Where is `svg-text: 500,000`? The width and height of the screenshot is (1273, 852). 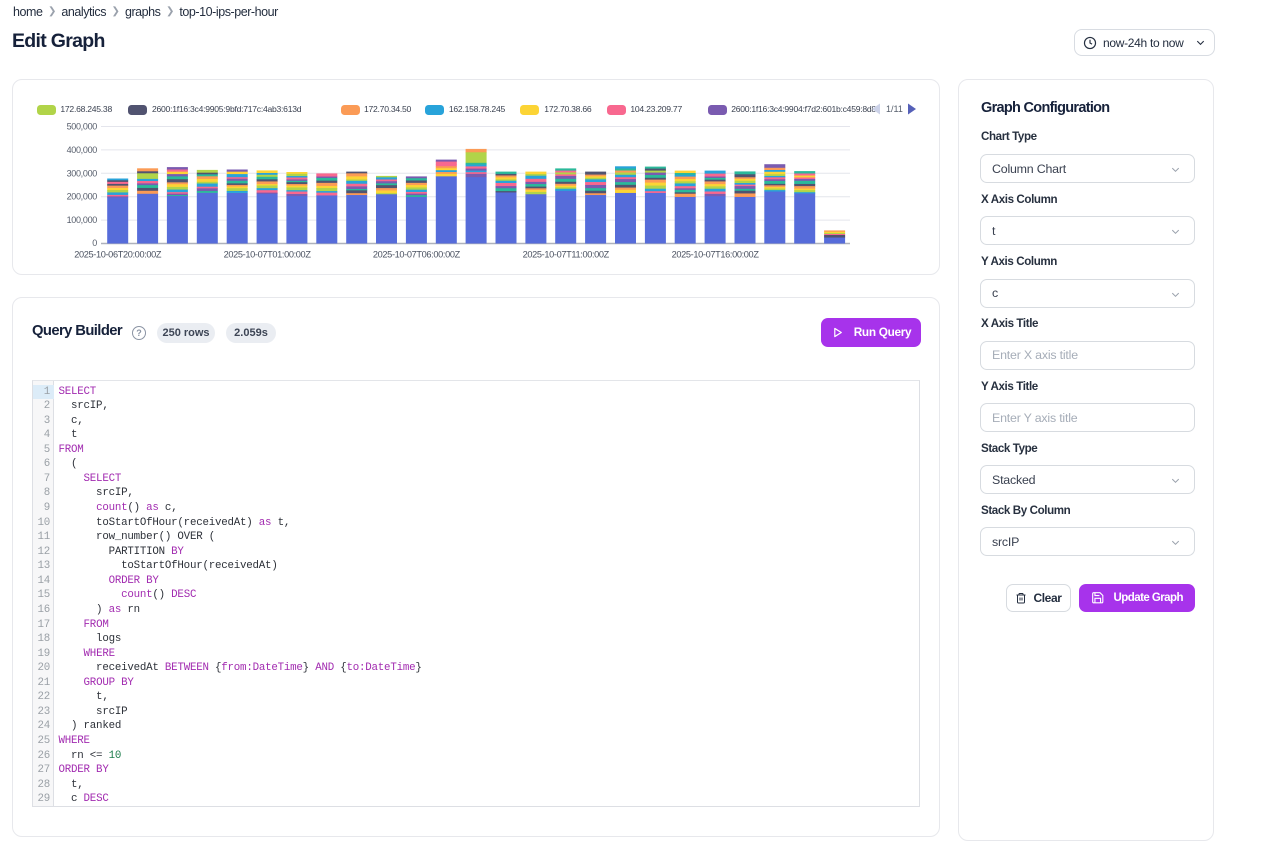
svg-text: 500,000 is located at coordinates (82, 127).